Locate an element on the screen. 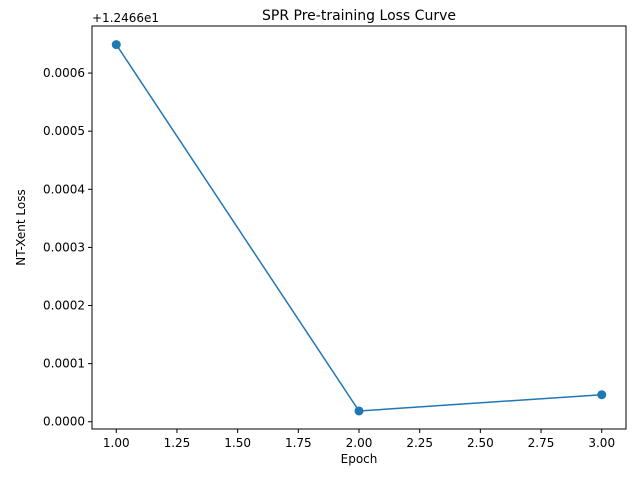 This screenshot has height=480, width=640. x-tick-label: 2.00 is located at coordinates (359, 443).